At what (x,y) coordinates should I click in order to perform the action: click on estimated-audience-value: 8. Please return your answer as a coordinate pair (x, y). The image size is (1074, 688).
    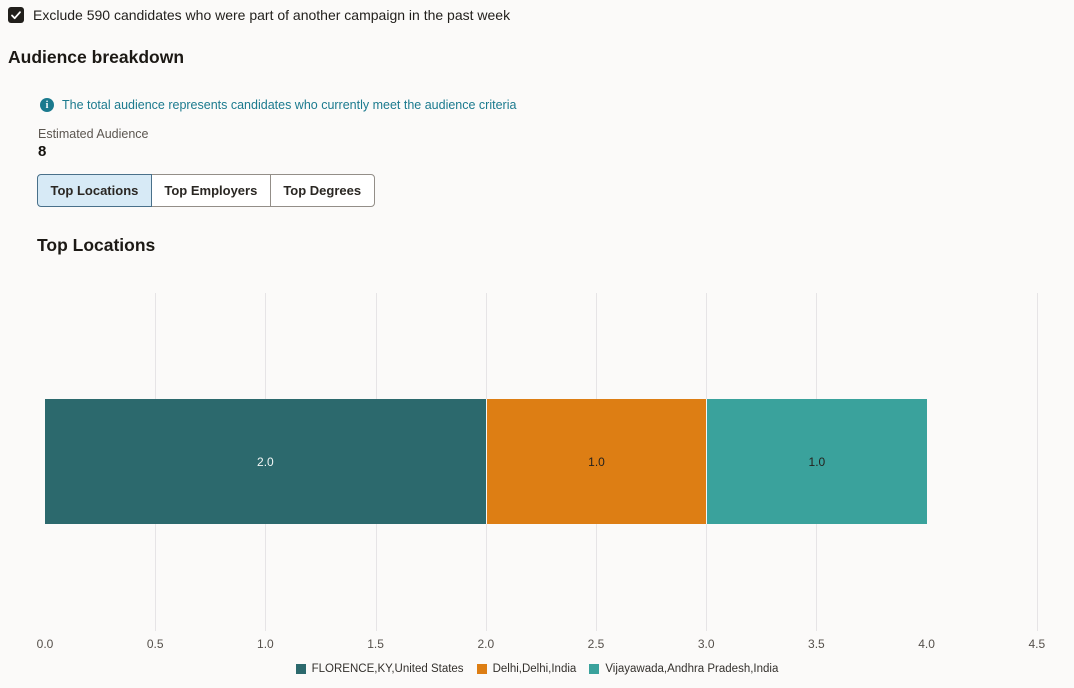
    Looking at the image, I should click on (42, 151).